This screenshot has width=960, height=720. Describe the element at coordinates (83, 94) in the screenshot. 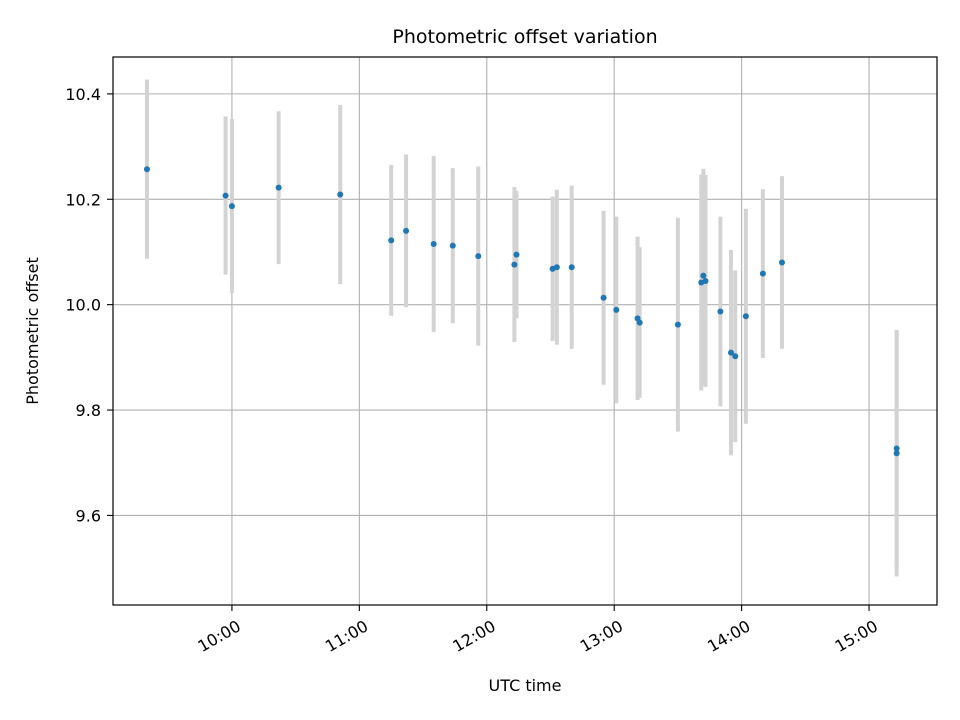

I see `y-tick-label-4: 10.4` at that location.